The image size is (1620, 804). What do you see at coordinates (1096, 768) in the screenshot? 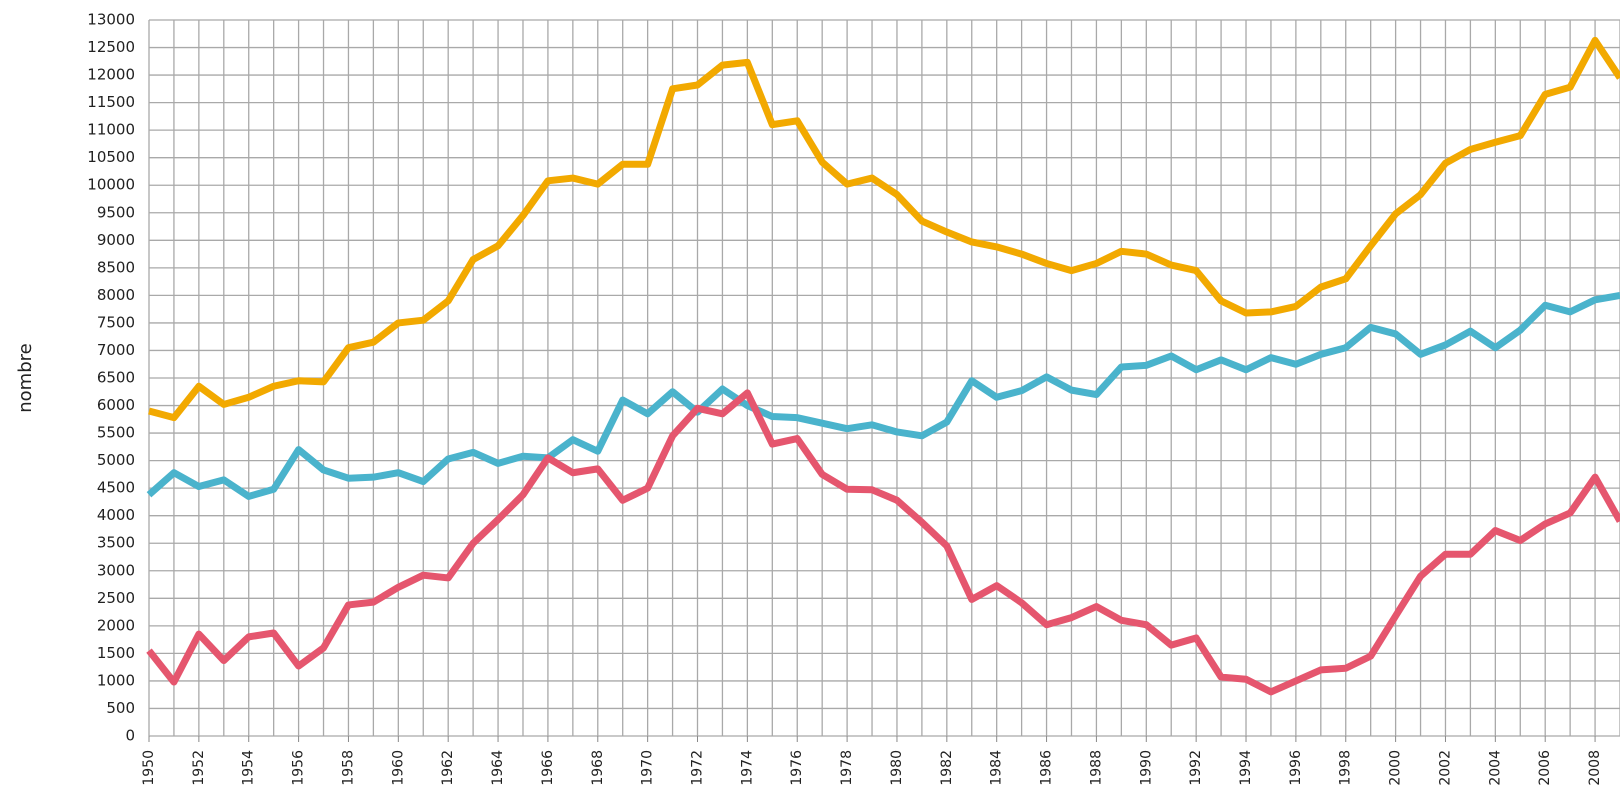
I see `x-tick-label: 1988` at bounding box center [1096, 768].